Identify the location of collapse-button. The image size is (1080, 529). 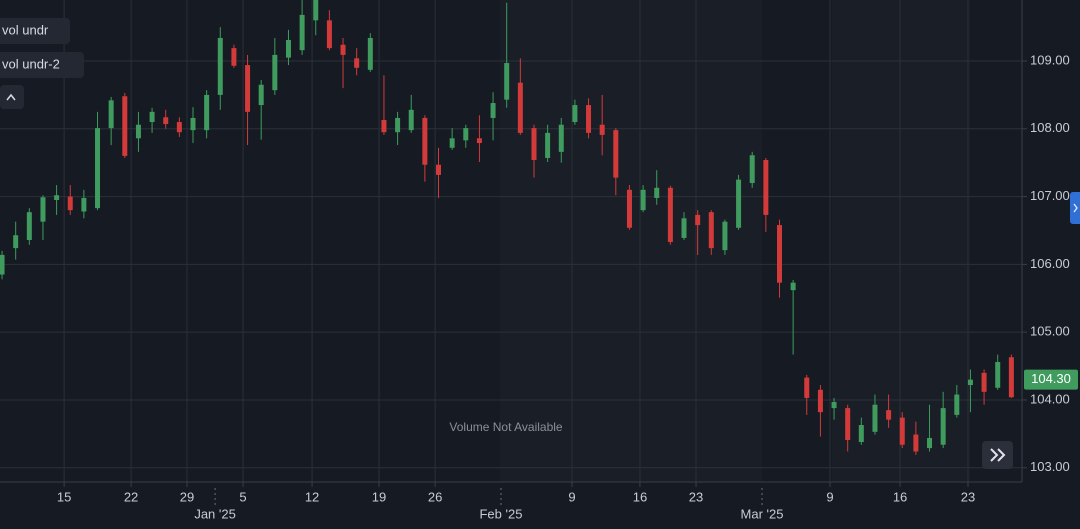
(12, 97).